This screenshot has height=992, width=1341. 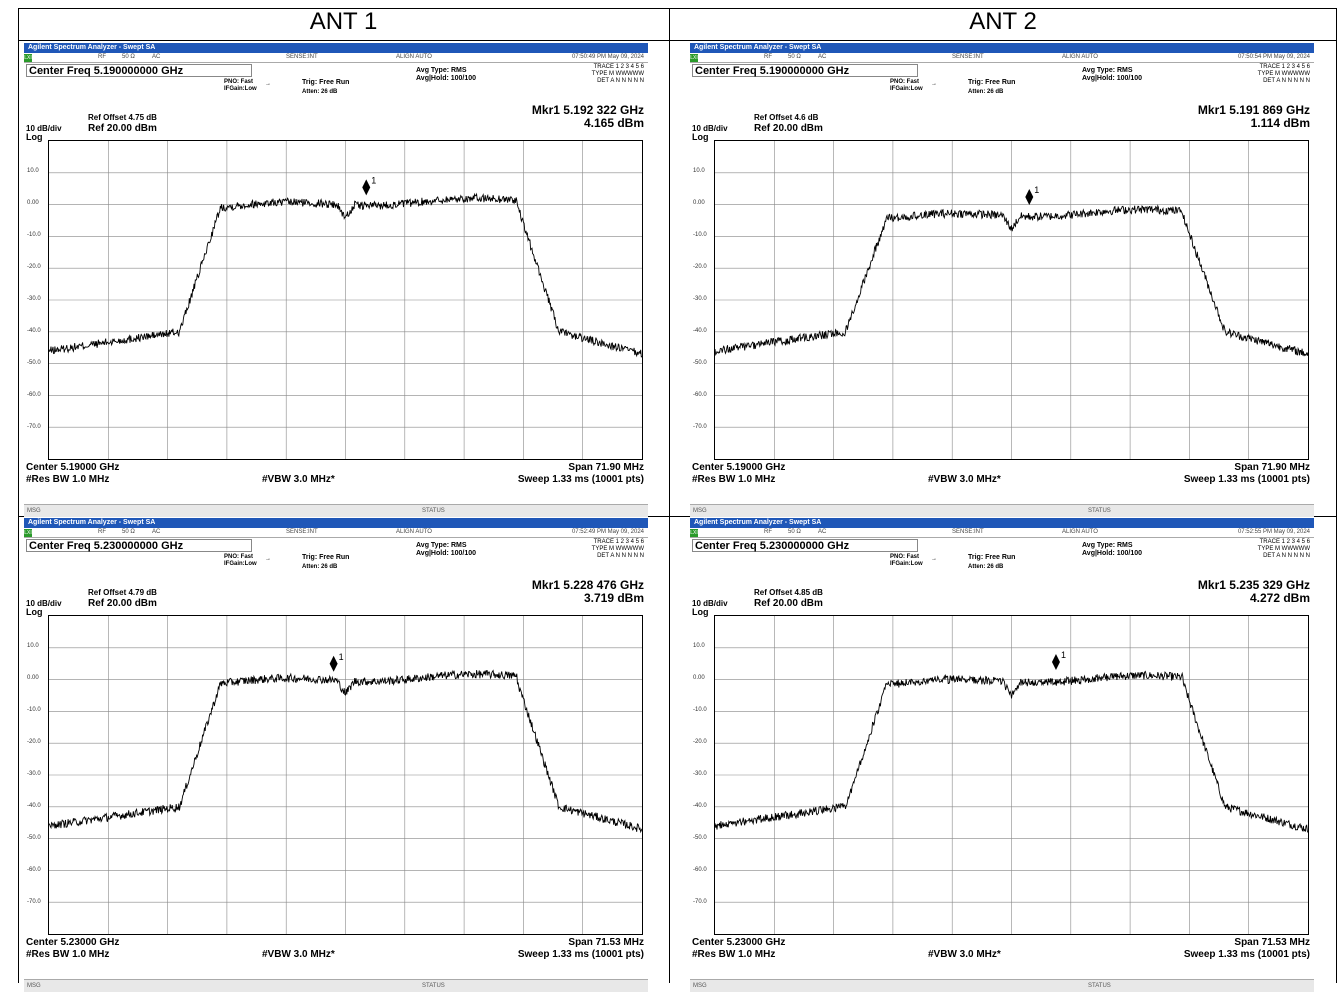 I want to click on y-tick-label: -40.0, so click(x=34, y=806).